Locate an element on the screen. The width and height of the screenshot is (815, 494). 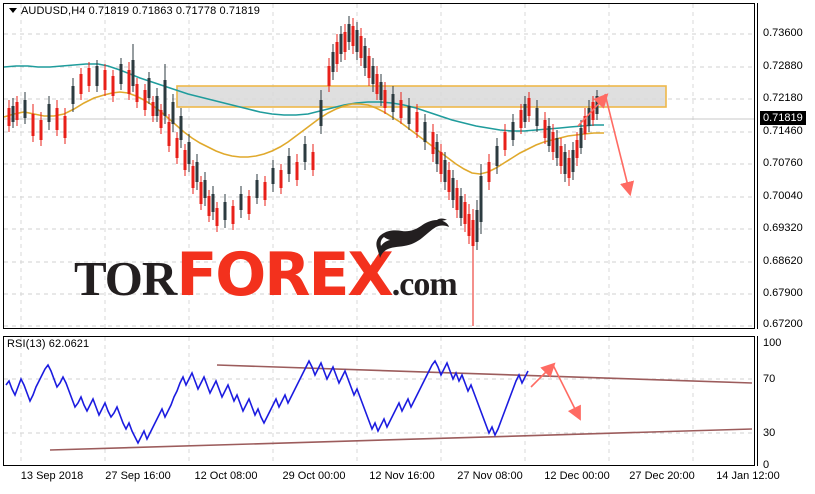
price-tick-0: 0.73600 is located at coordinates (783, 33).